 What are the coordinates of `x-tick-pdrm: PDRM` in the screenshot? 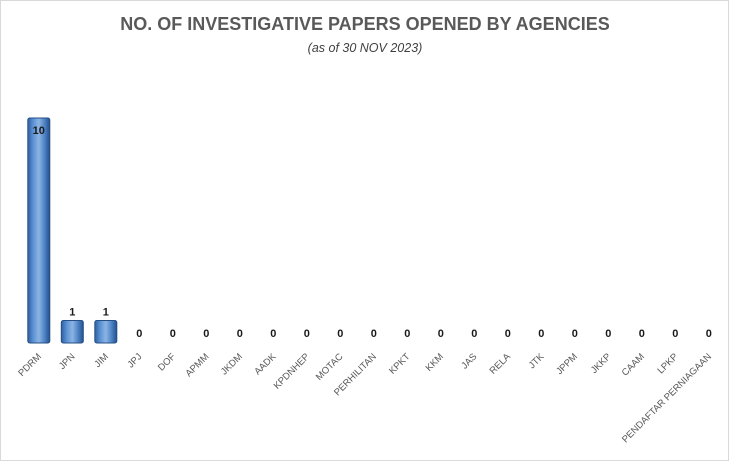 It's located at (30, 365).